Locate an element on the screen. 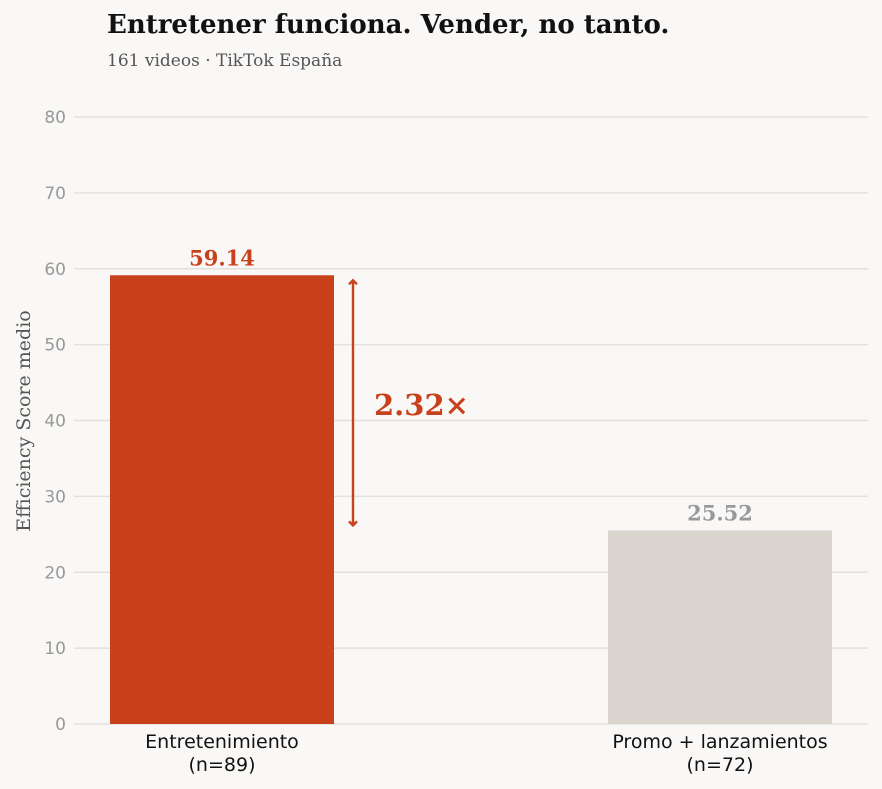 Image resolution: width=882 pixels, height=789 pixels. chart-title: Entretener funciona. Vender, no tanto. is located at coordinates (388, 25).